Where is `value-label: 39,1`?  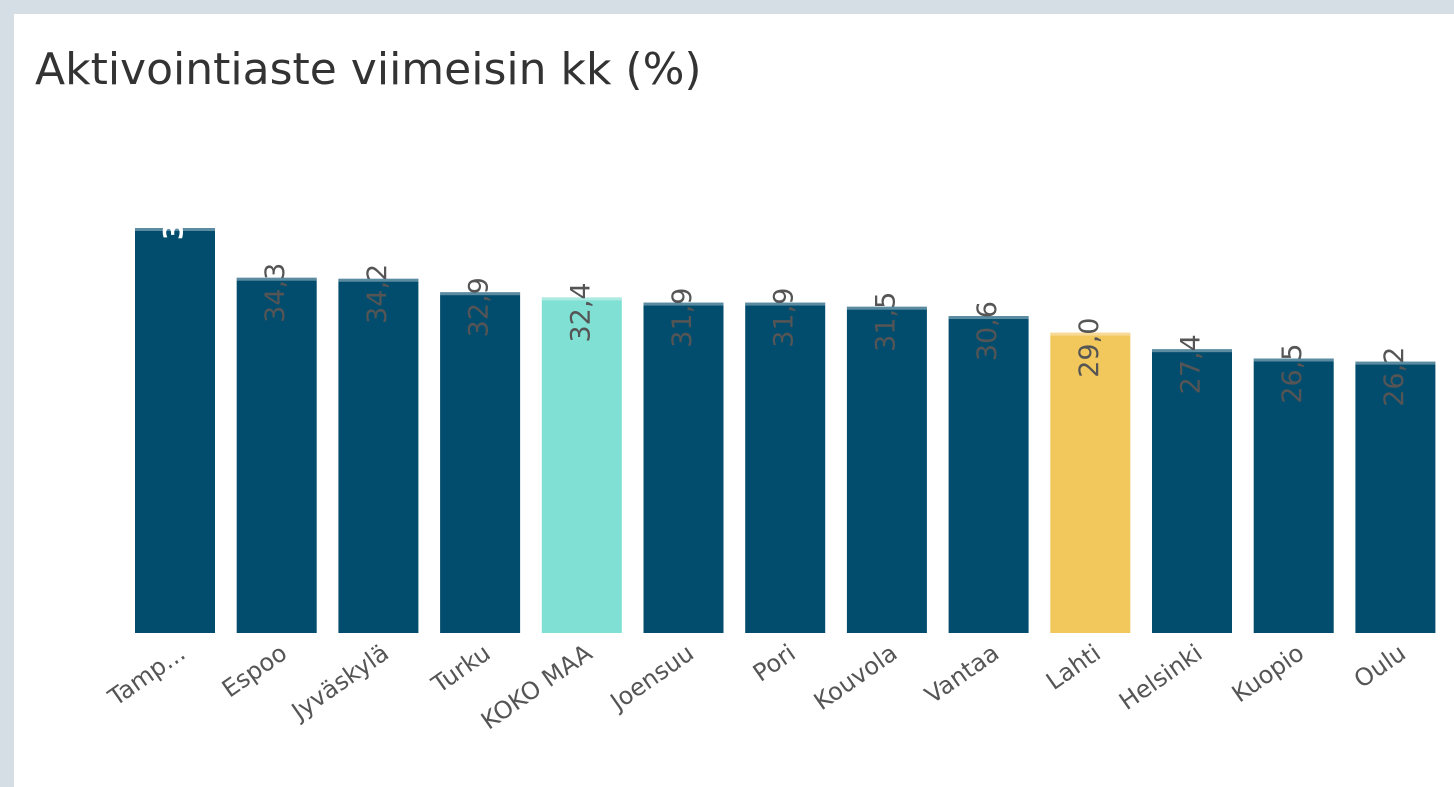
value-label: 39,1 is located at coordinates (174, 206).